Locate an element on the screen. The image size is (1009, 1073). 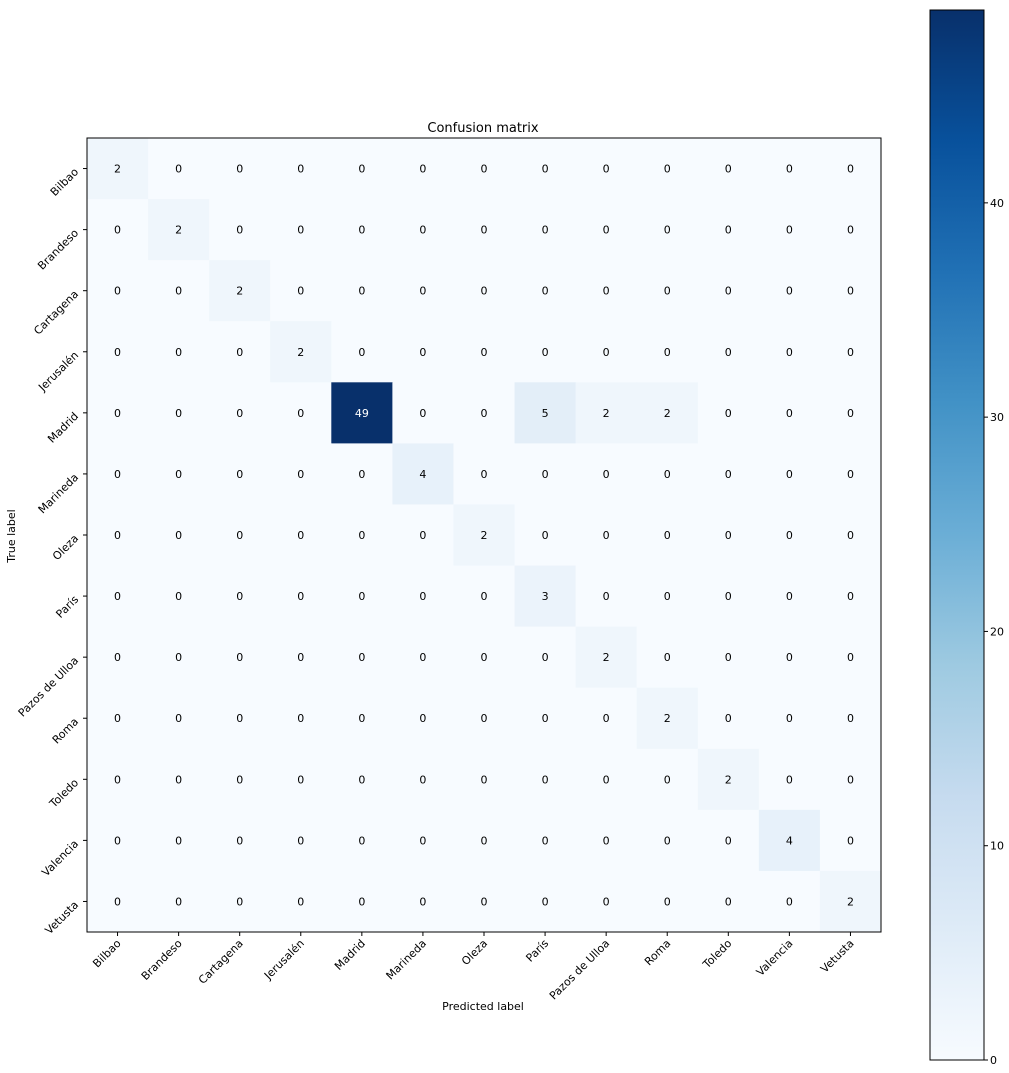
x-axis-title: Predicted label is located at coordinates (483, 1006).